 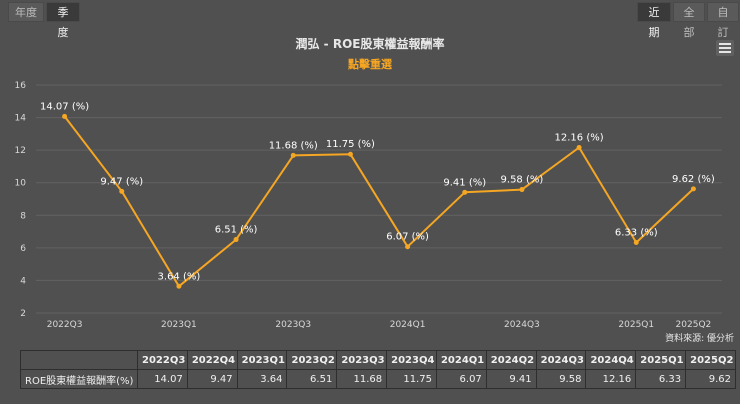 What do you see at coordinates (579, 138) in the screenshot?
I see `data-label: 12.16 (%)` at bounding box center [579, 138].